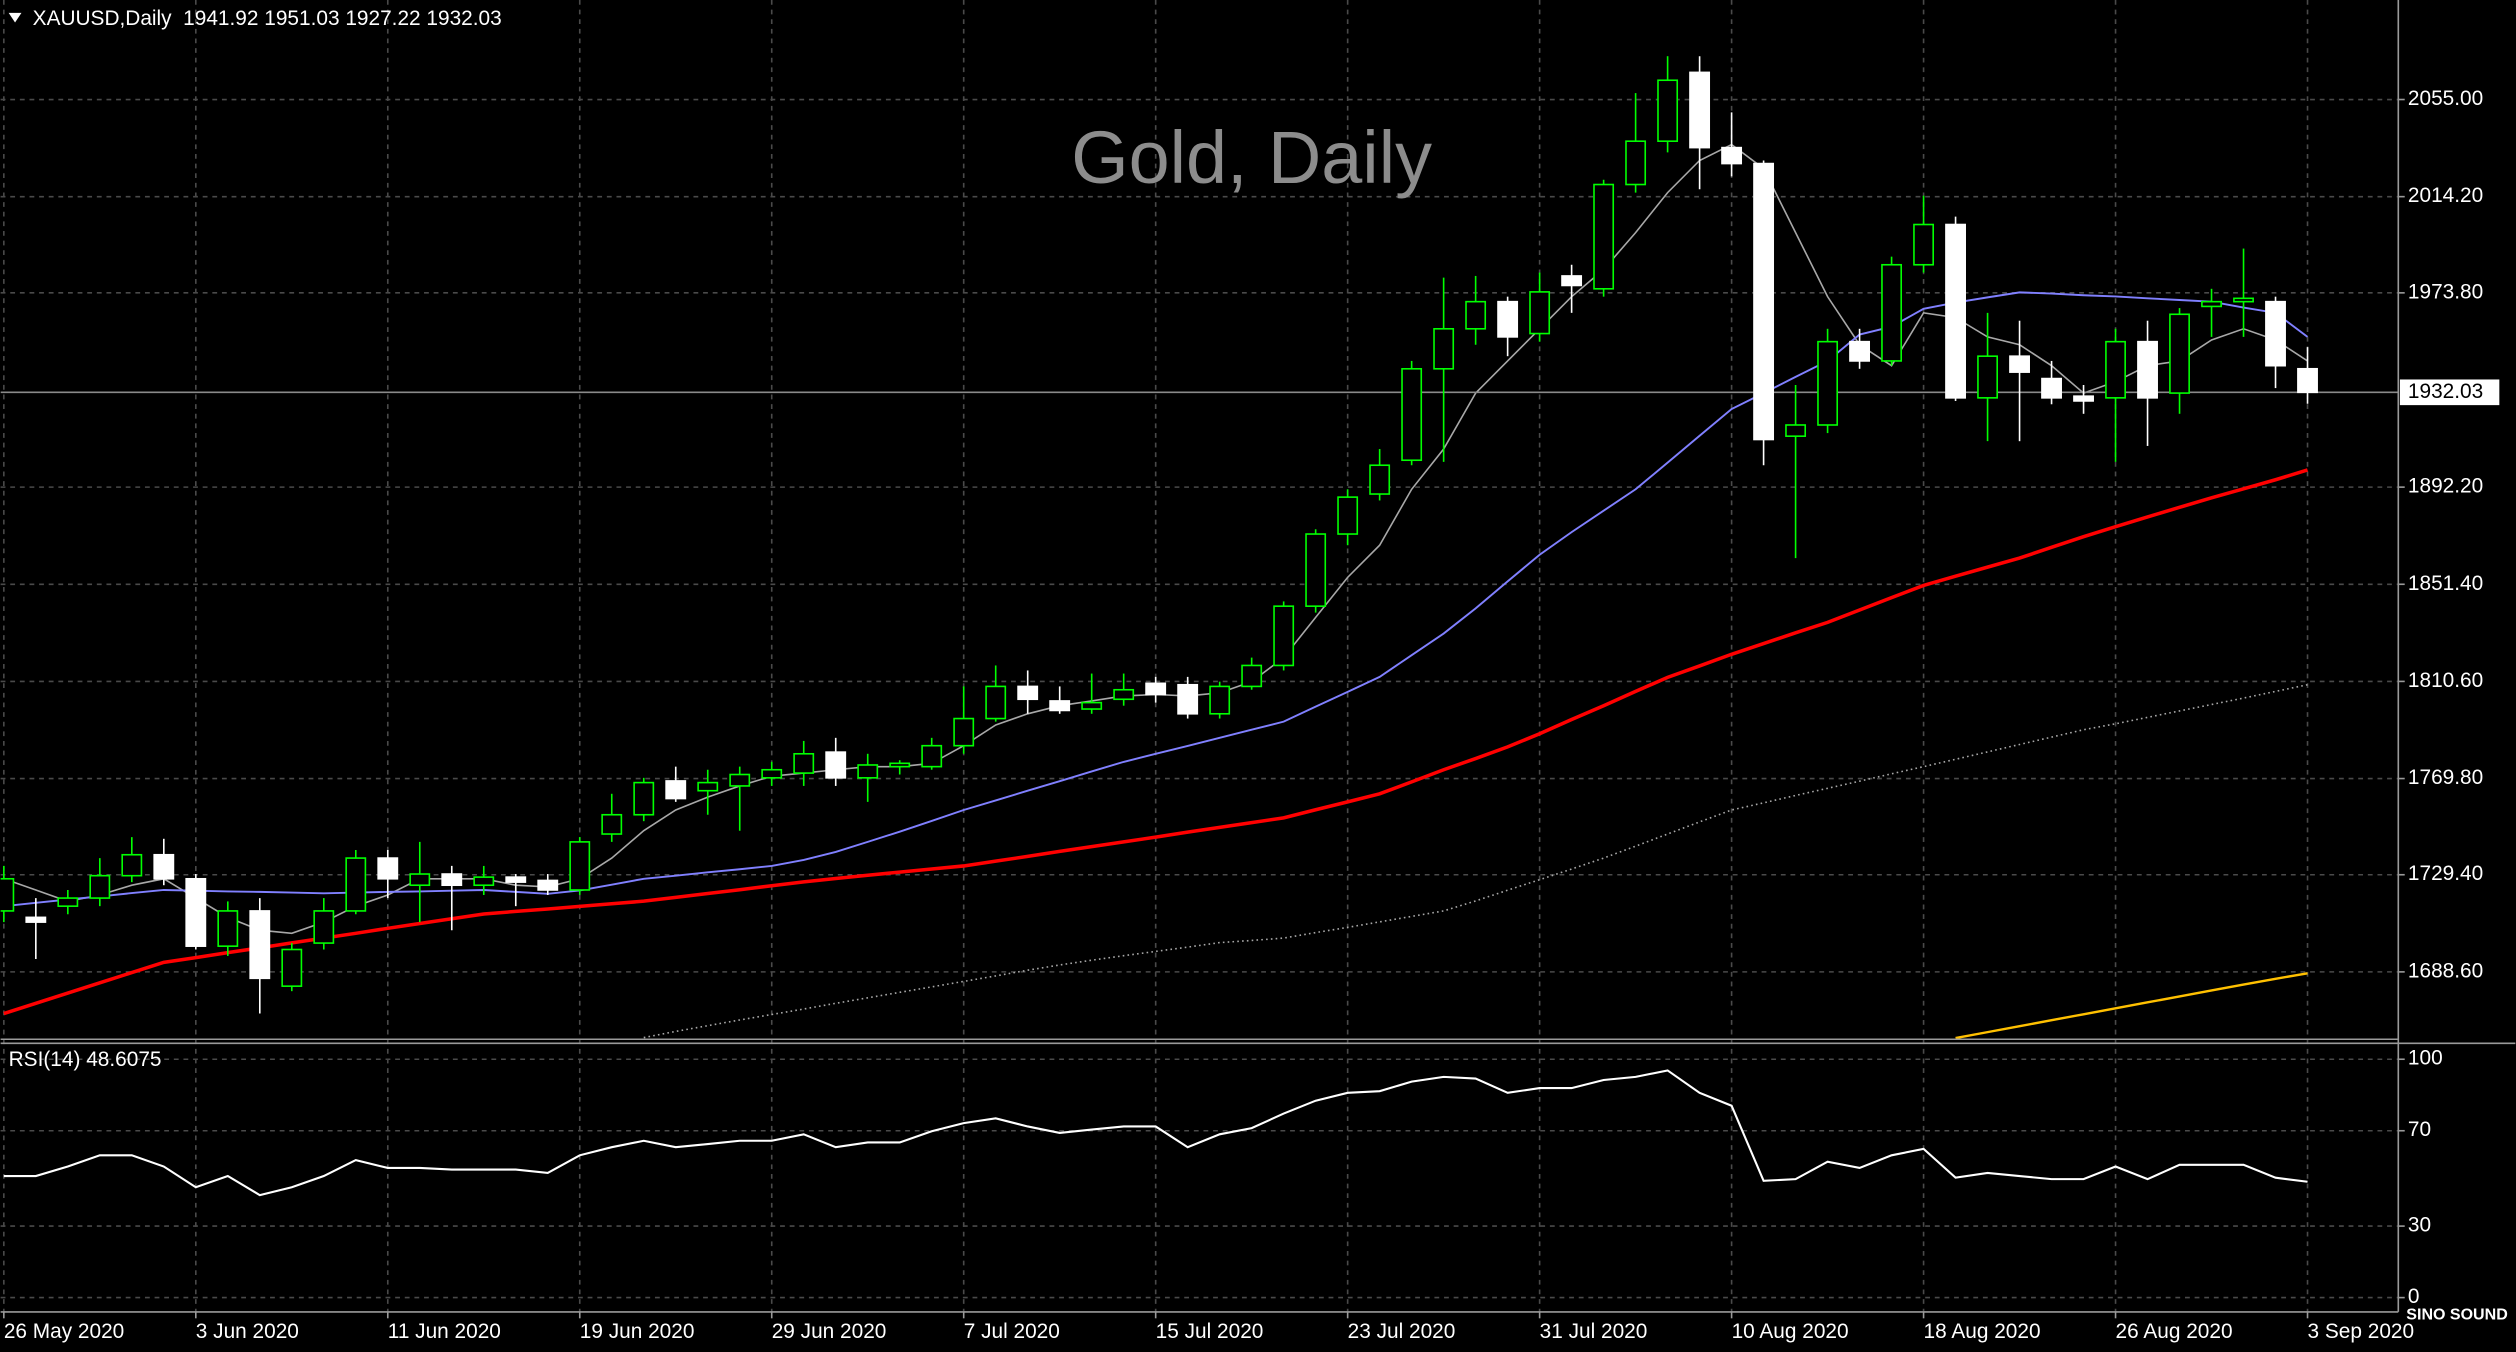 The height and width of the screenshot is (1352, 2516). What do you see at coordinates (123, 1059) in the screenshot?
I see `rsi-value: 48.6075` at bounding box center [123, 1059].